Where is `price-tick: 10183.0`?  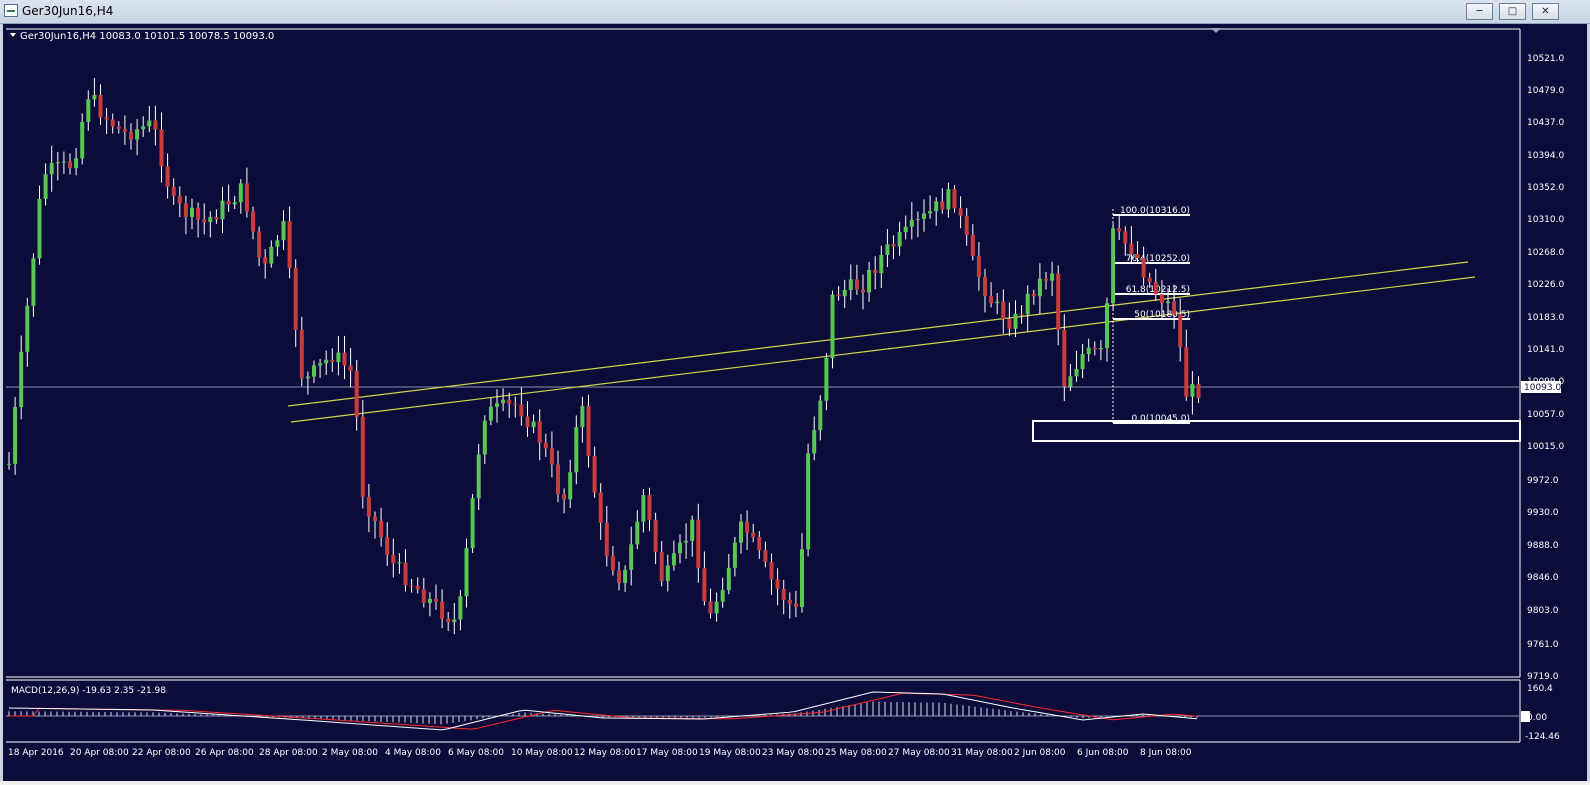 price-tick: 10183.0 is located at coordinates (1545, 318).